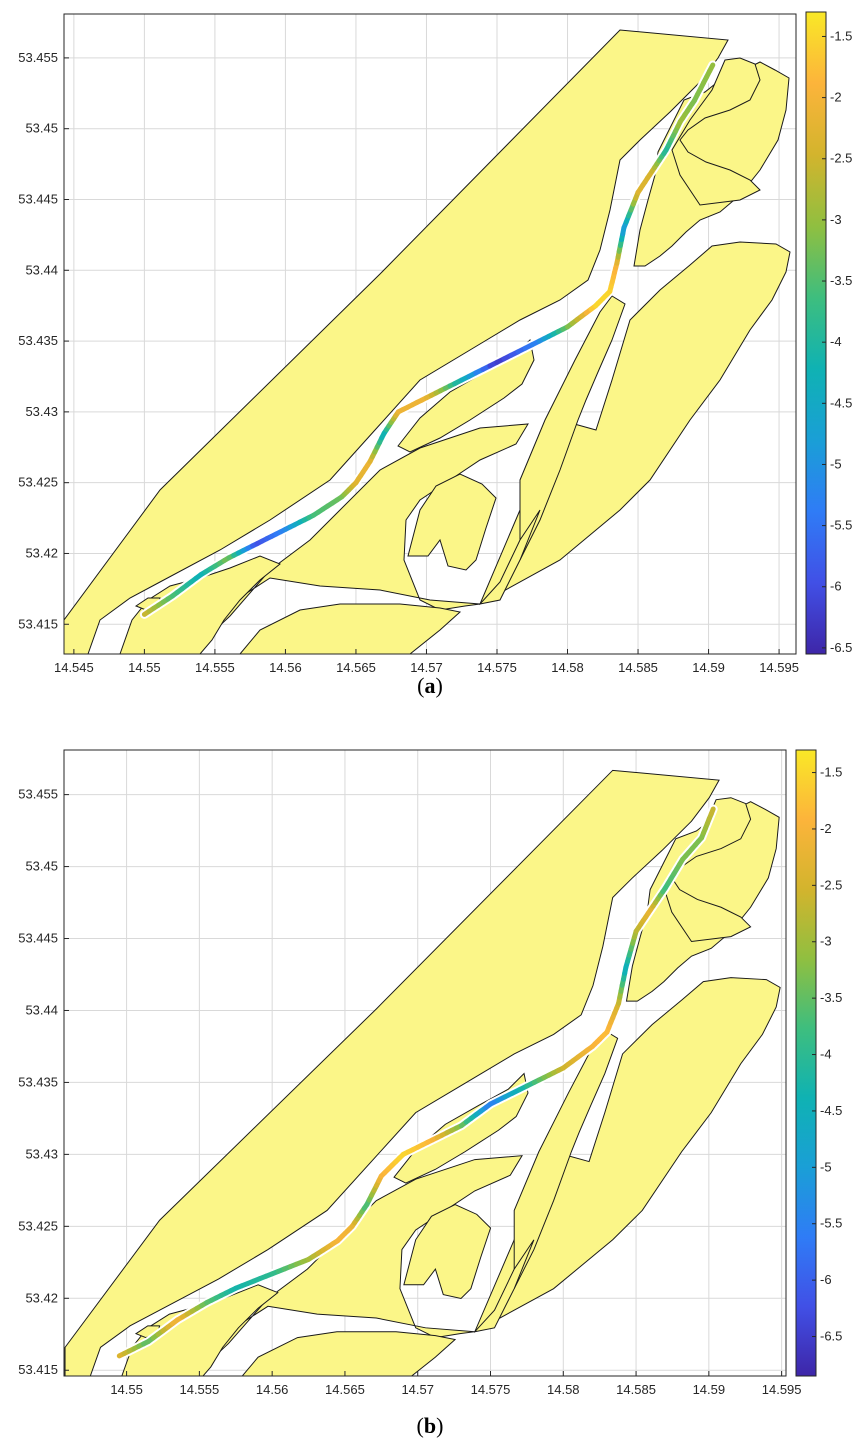  What do you see at coordinates (466, 395) in the screenshot?
I see `central-island-land` at bounding box center [466, 395].